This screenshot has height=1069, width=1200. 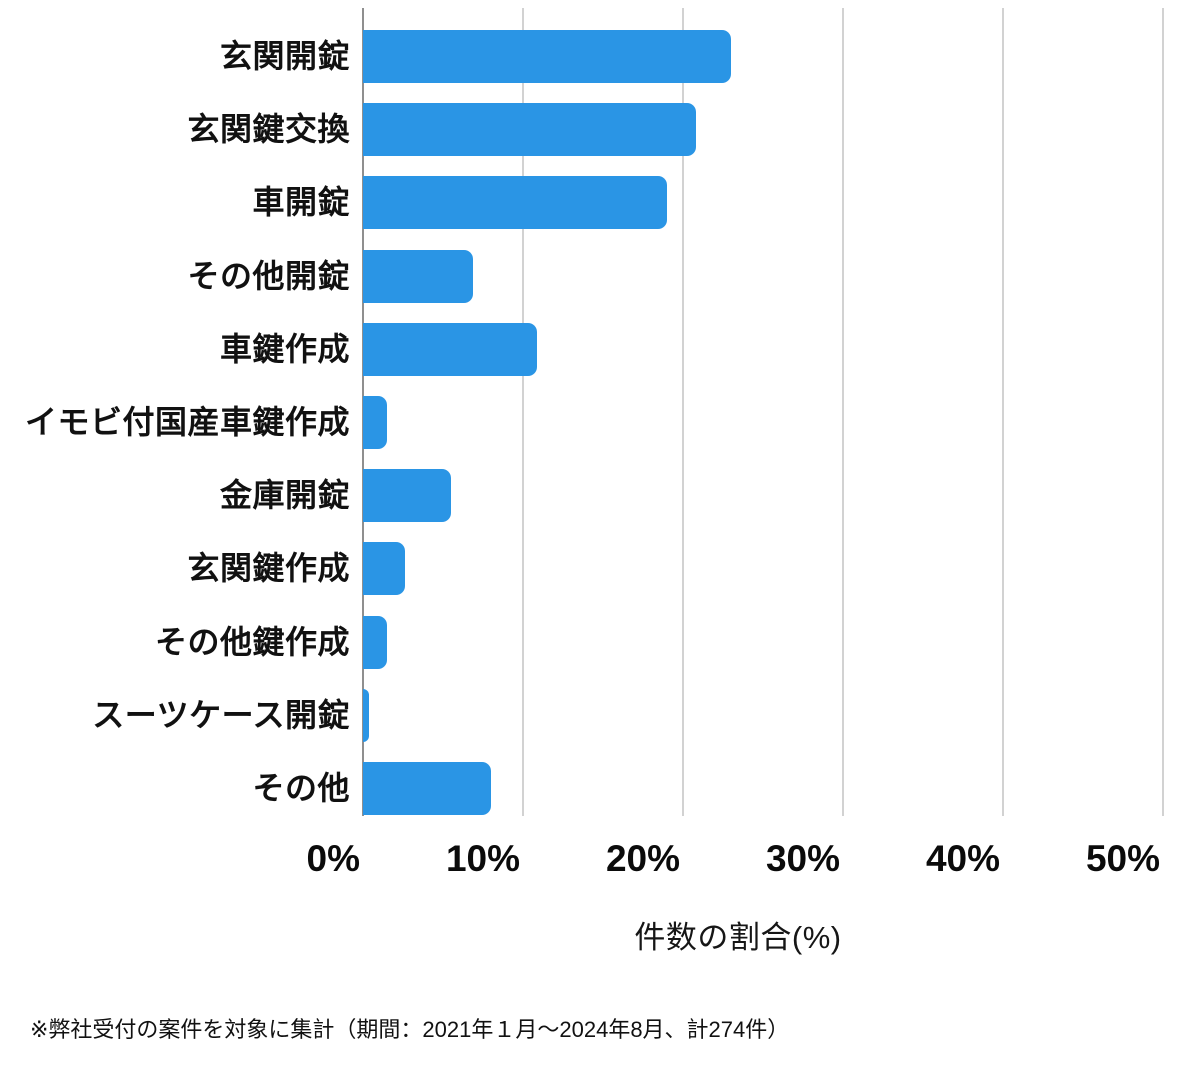 What do you see at coordinates (284, 495) in the screenshot?
I see `category-label: 金庫開錠` at bounding box center [284, 495].